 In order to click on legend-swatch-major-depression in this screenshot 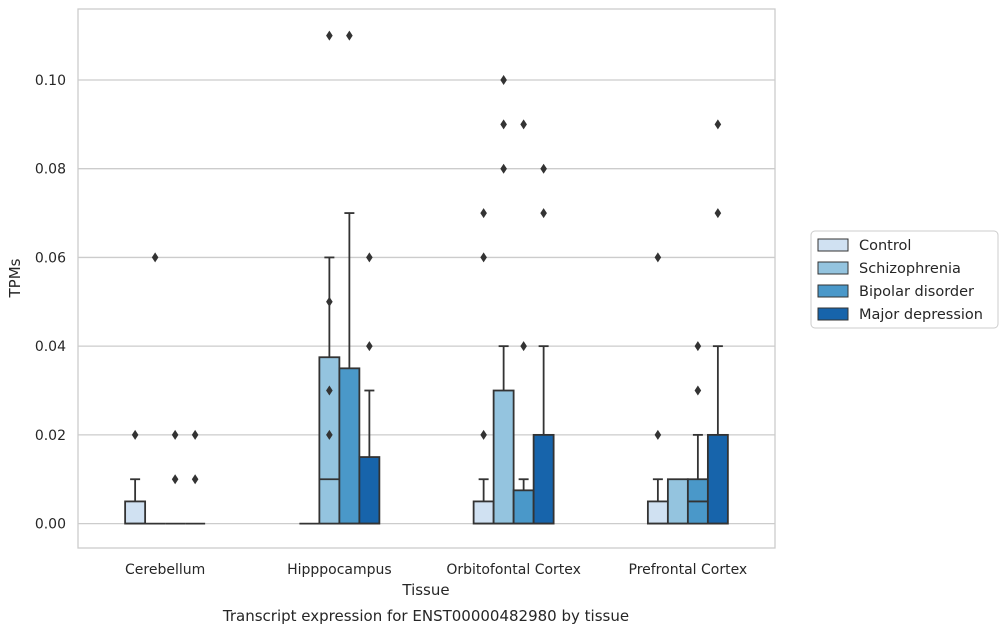, I will do `click(833, 314)`.